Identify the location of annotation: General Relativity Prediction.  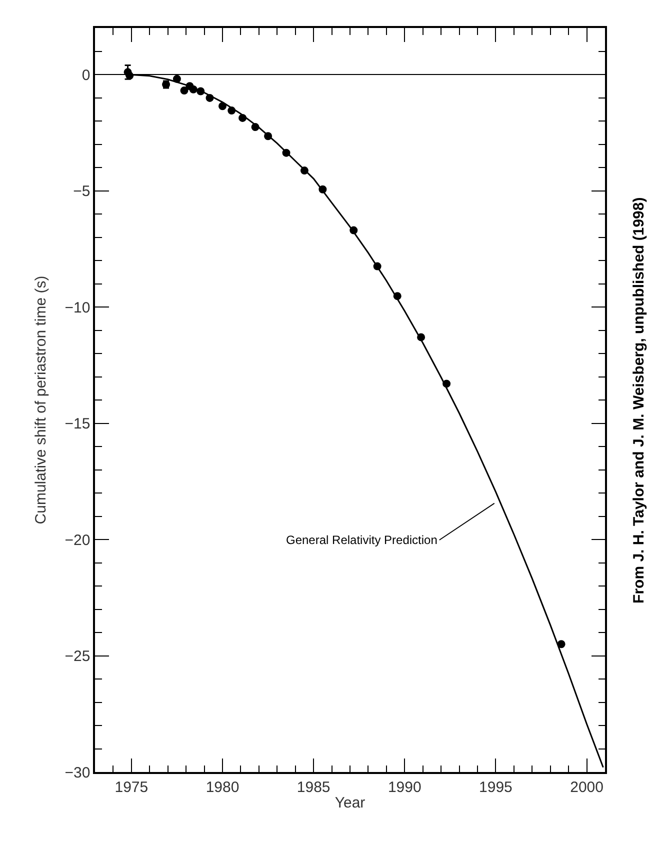
(362, 540).